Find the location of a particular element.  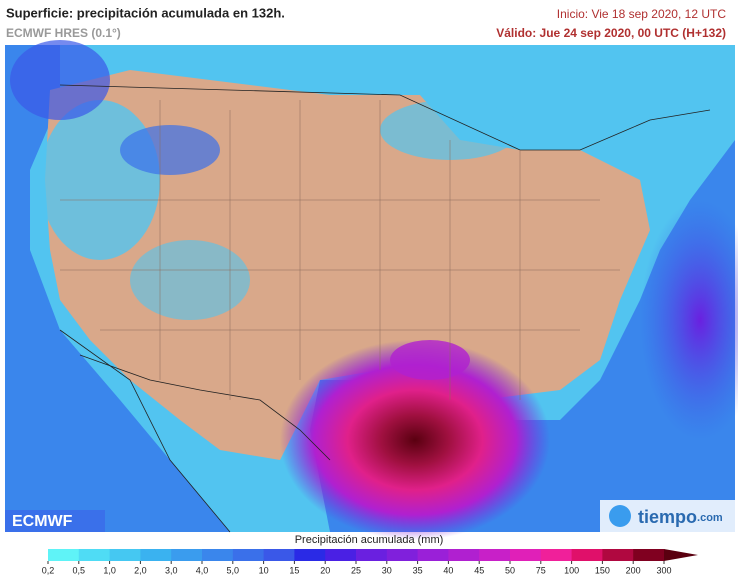

logo-icon is located at coordinates (620, 516).